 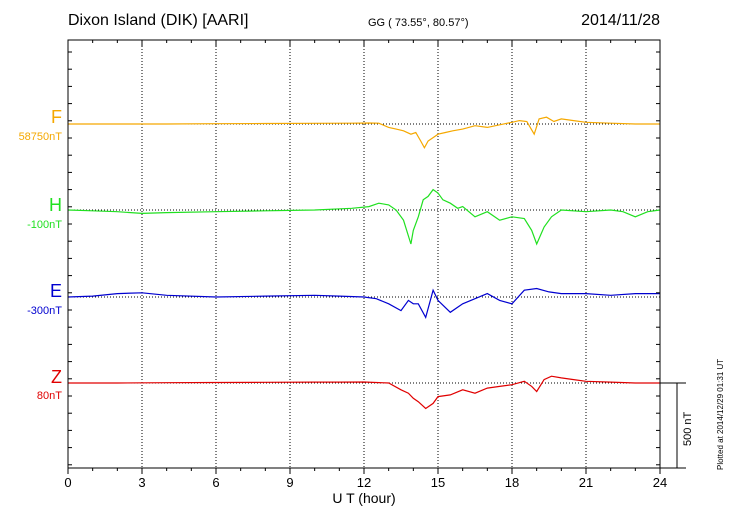 I want to click on series-f-name: F, so click(x=56, y=117).